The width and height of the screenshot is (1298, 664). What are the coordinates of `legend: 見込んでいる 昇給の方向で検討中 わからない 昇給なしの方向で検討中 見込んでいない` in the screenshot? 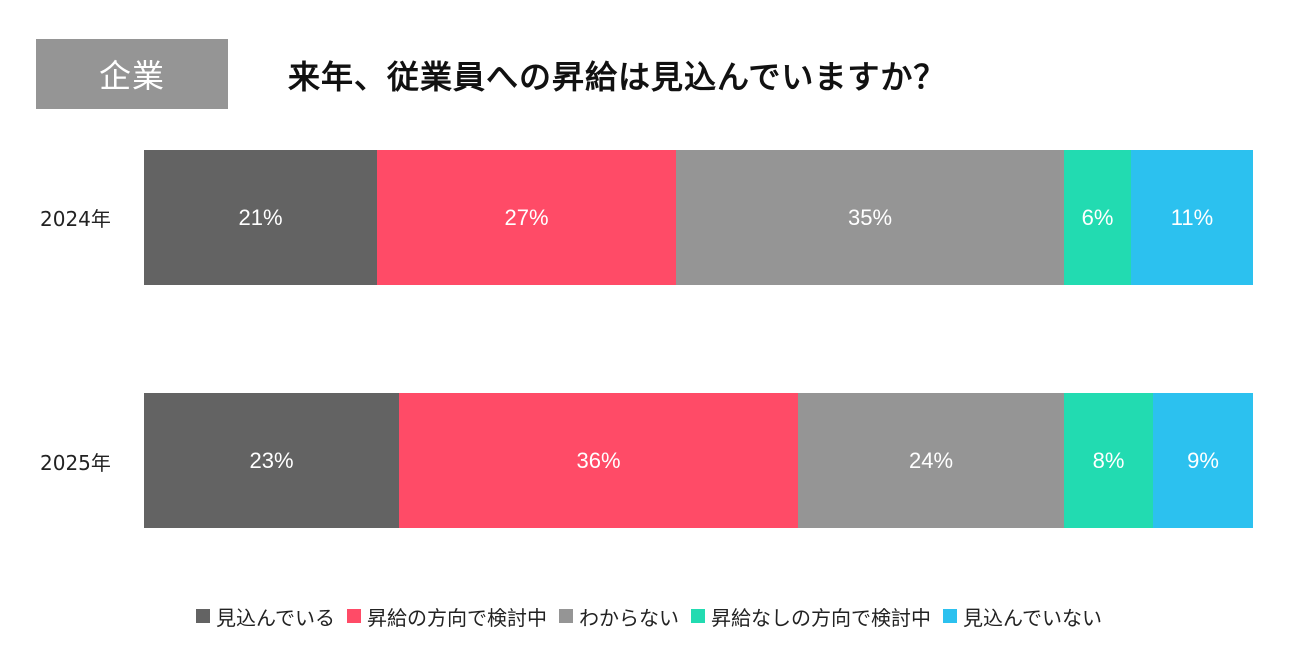 It's located at (649, 616).